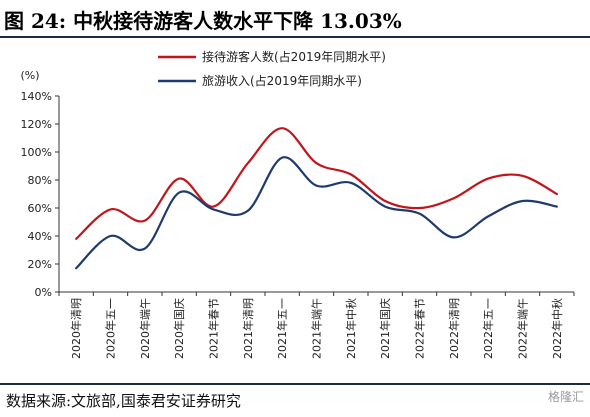  I want to click on x-tick-label: 2020年清明, so click(76, 328).